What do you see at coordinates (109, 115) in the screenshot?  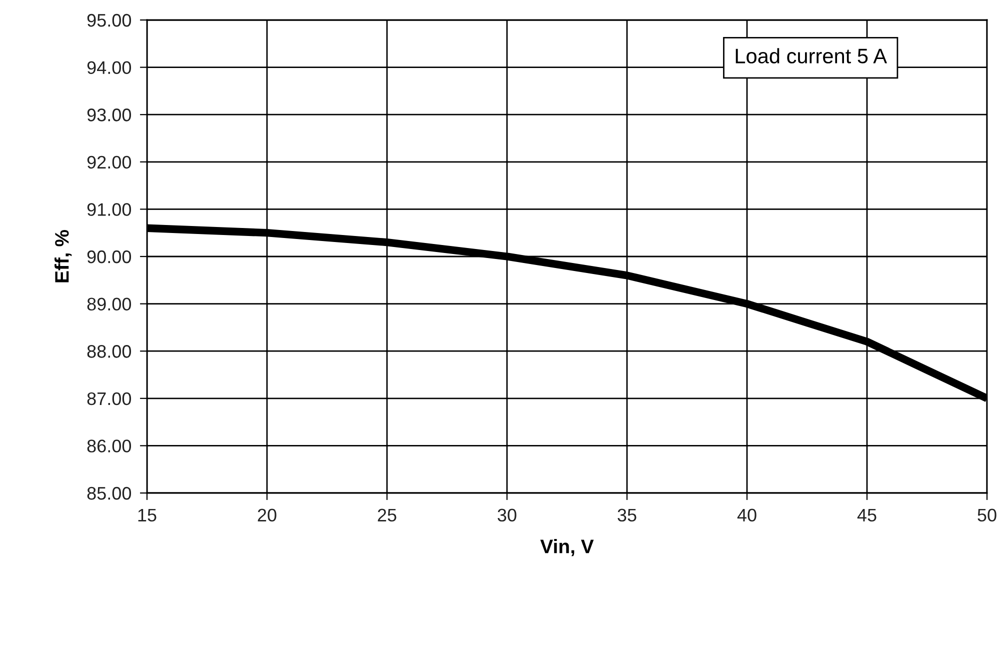 I see `y-tick-label: 93.00` at bounding box center [109, 115].